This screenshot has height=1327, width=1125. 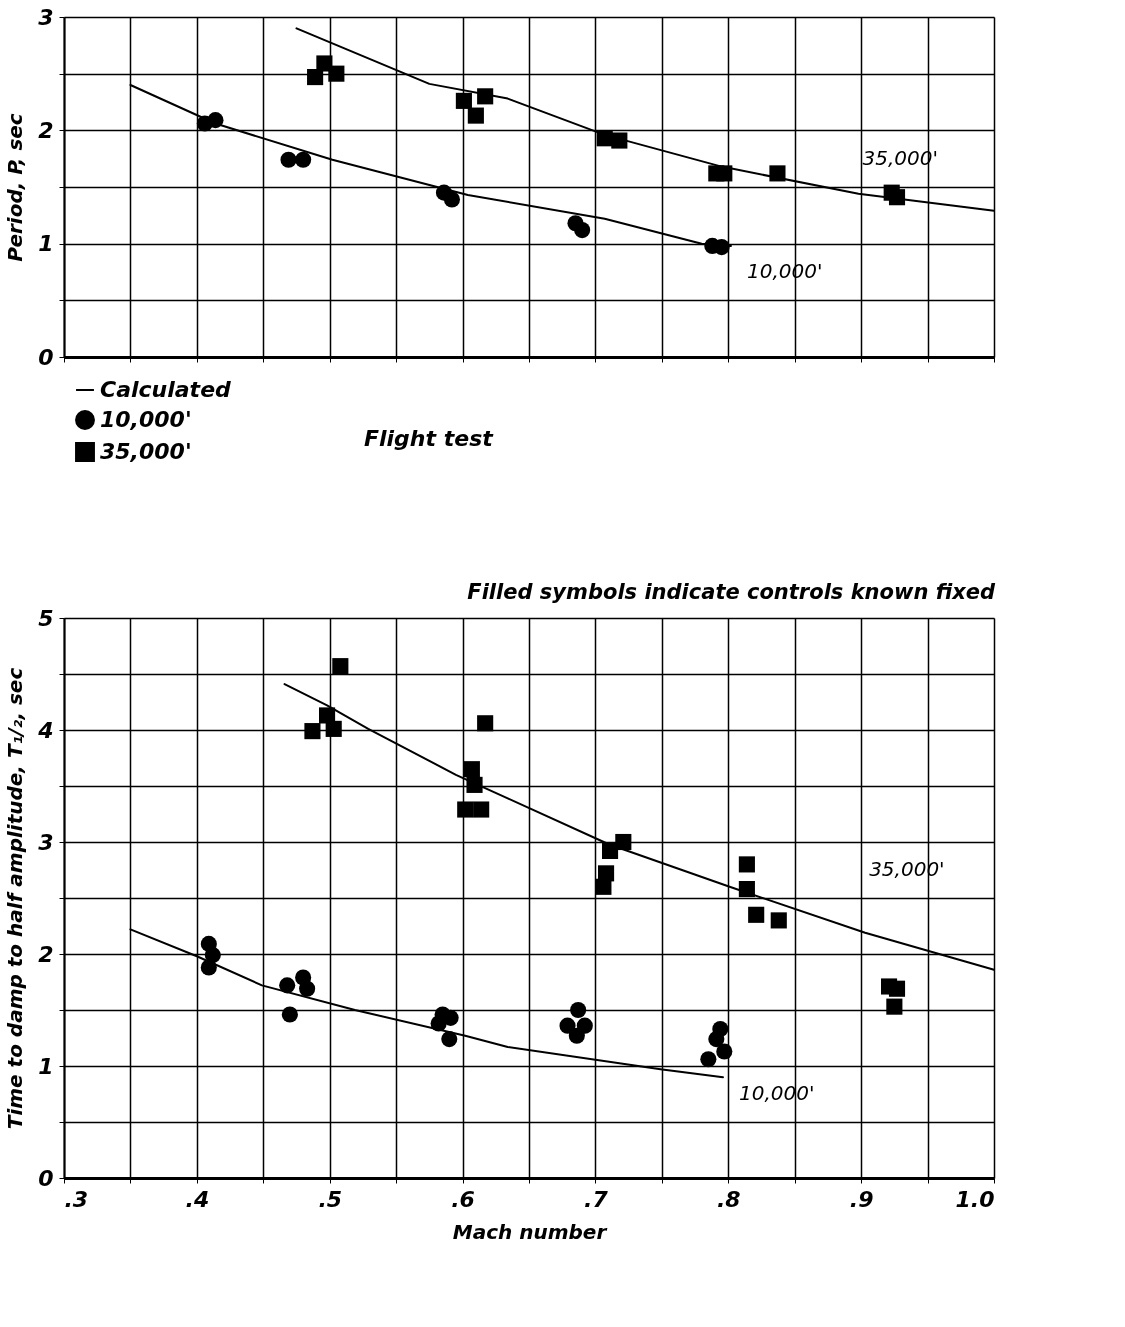 What do you see at coordinates (463, 1199) in the screenshot?
I see `x-tick-label: .6` at bounding box center [463, 1199].